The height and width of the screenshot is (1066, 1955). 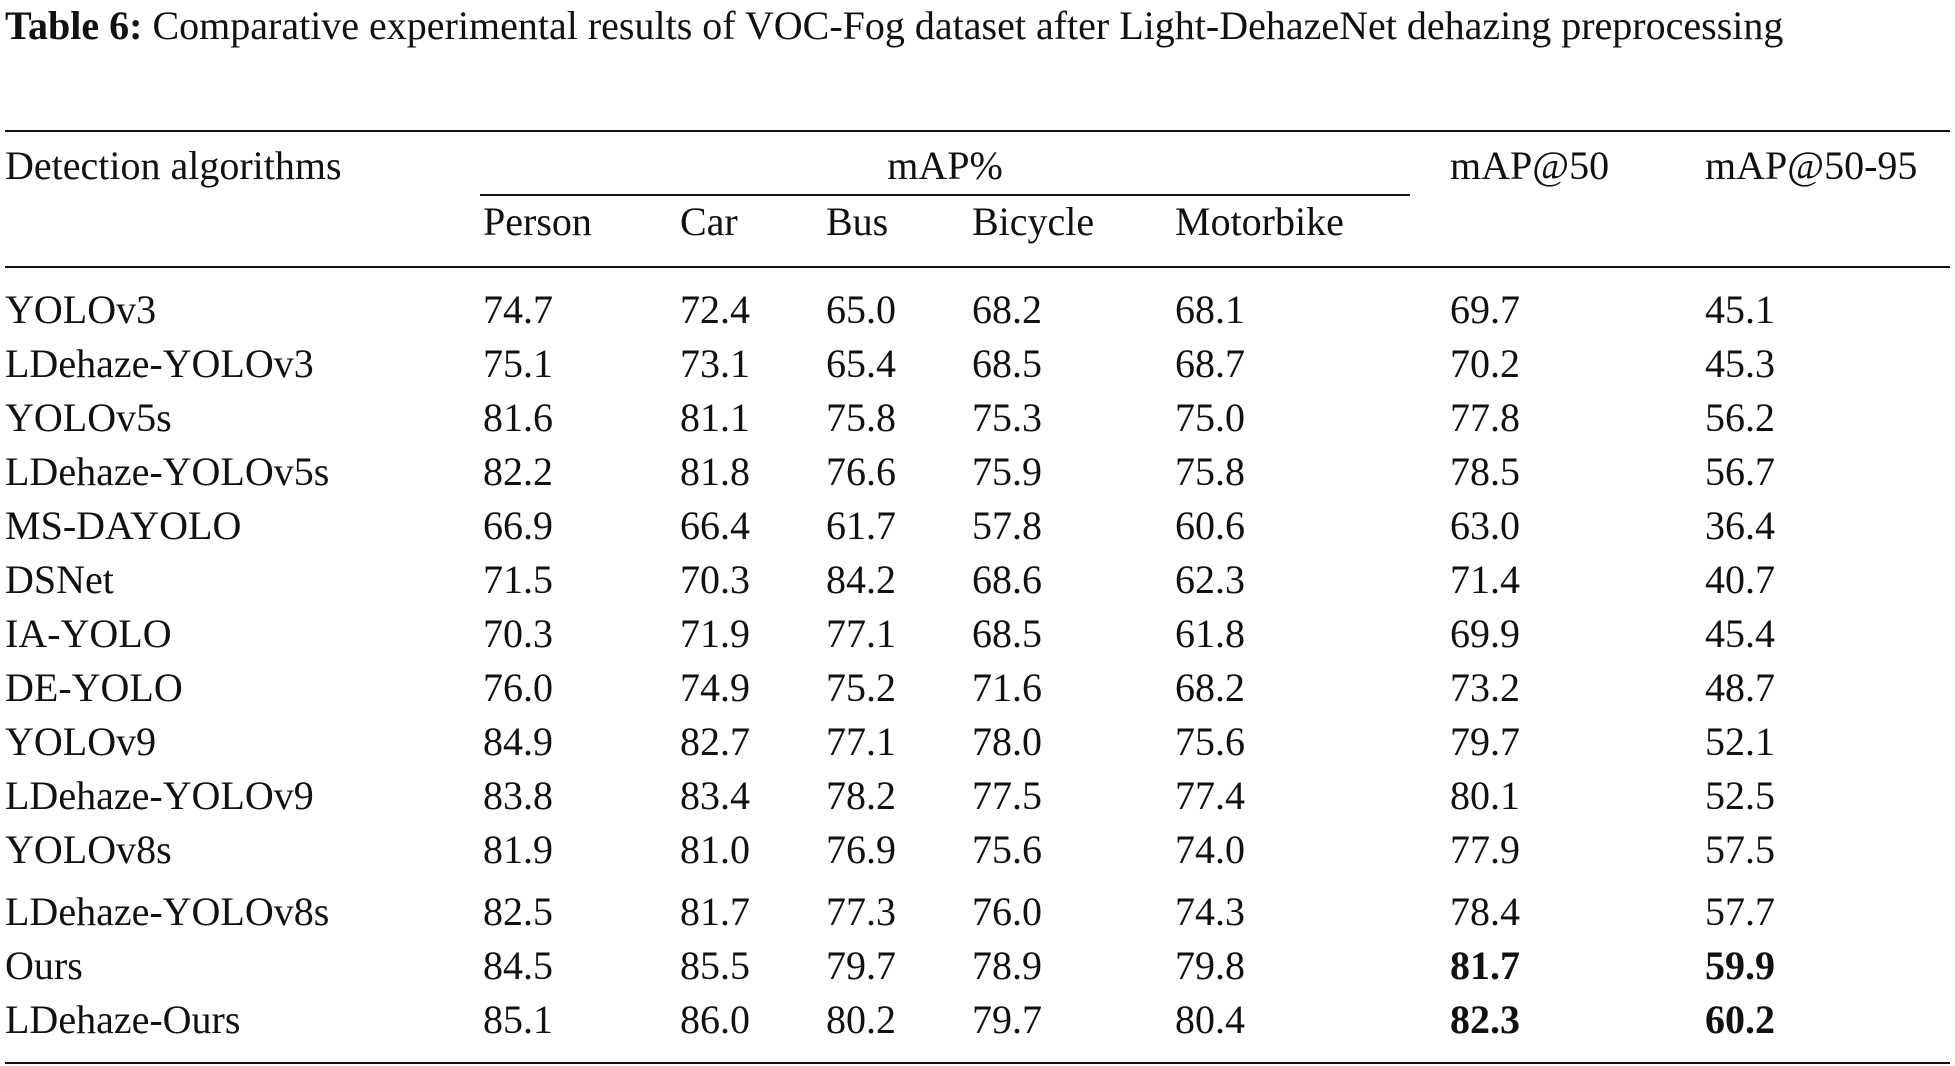 What do you see at coordinates (88, 417) in the screenshot?
I see `row-algorithm-name: YOLOv5s` at bounding box center [88, 417].